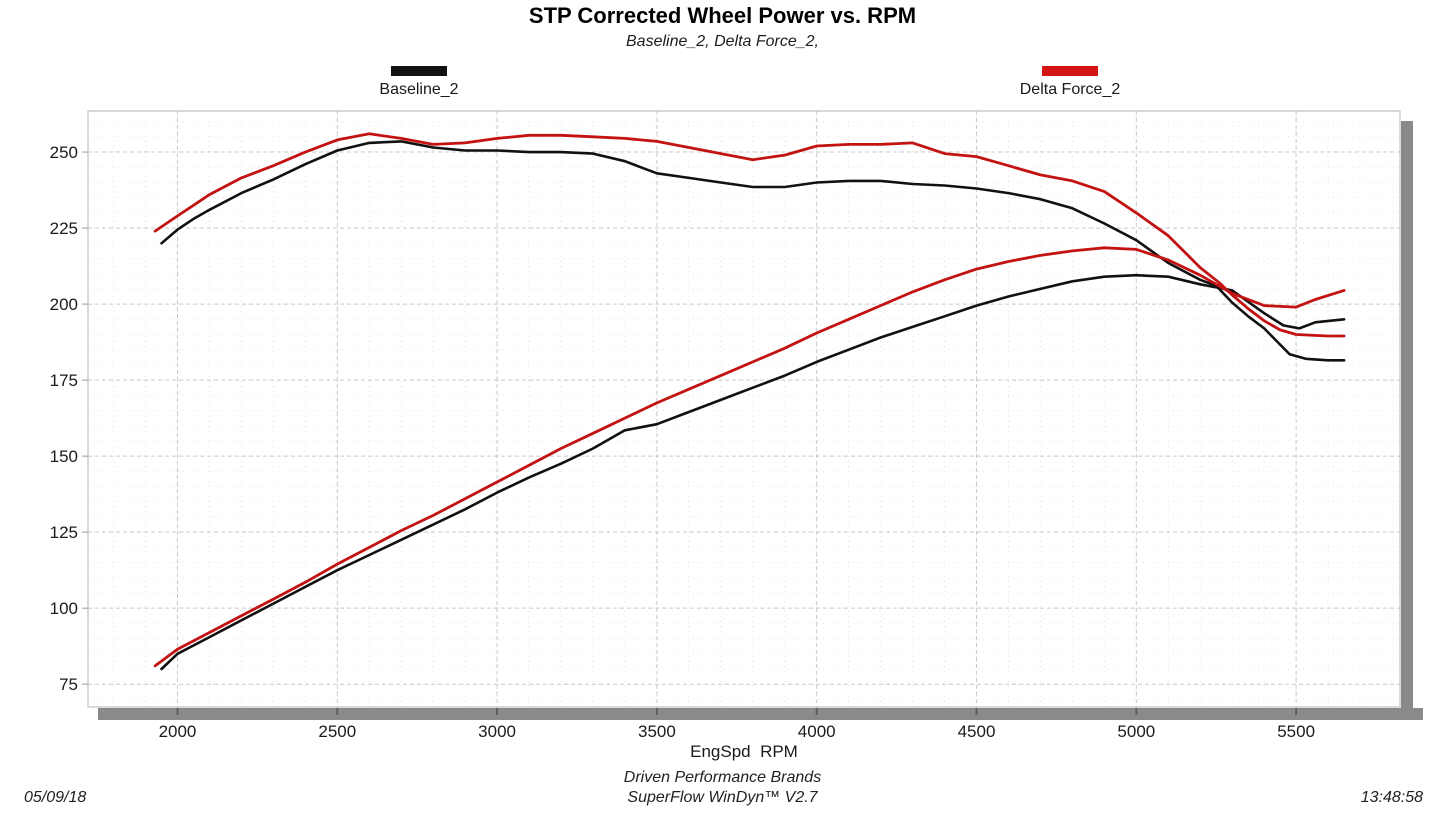 This screenshot has width=1445, height=813. What do you see at coordinates (419, 71) in the screenshot?
I see `baseline-color-swatch-icon` at bounding box center [419, 71].